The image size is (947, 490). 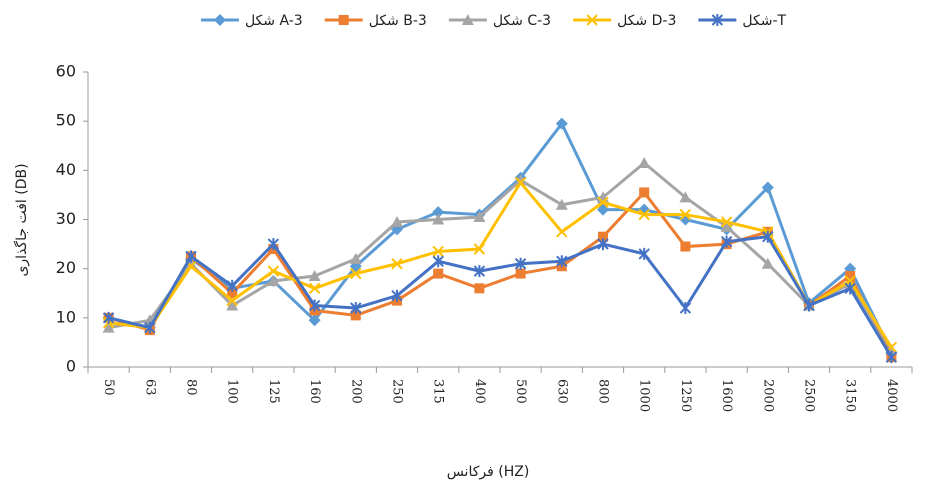 I want to click on x-tick-label: 50, so click(x=108, y=387).